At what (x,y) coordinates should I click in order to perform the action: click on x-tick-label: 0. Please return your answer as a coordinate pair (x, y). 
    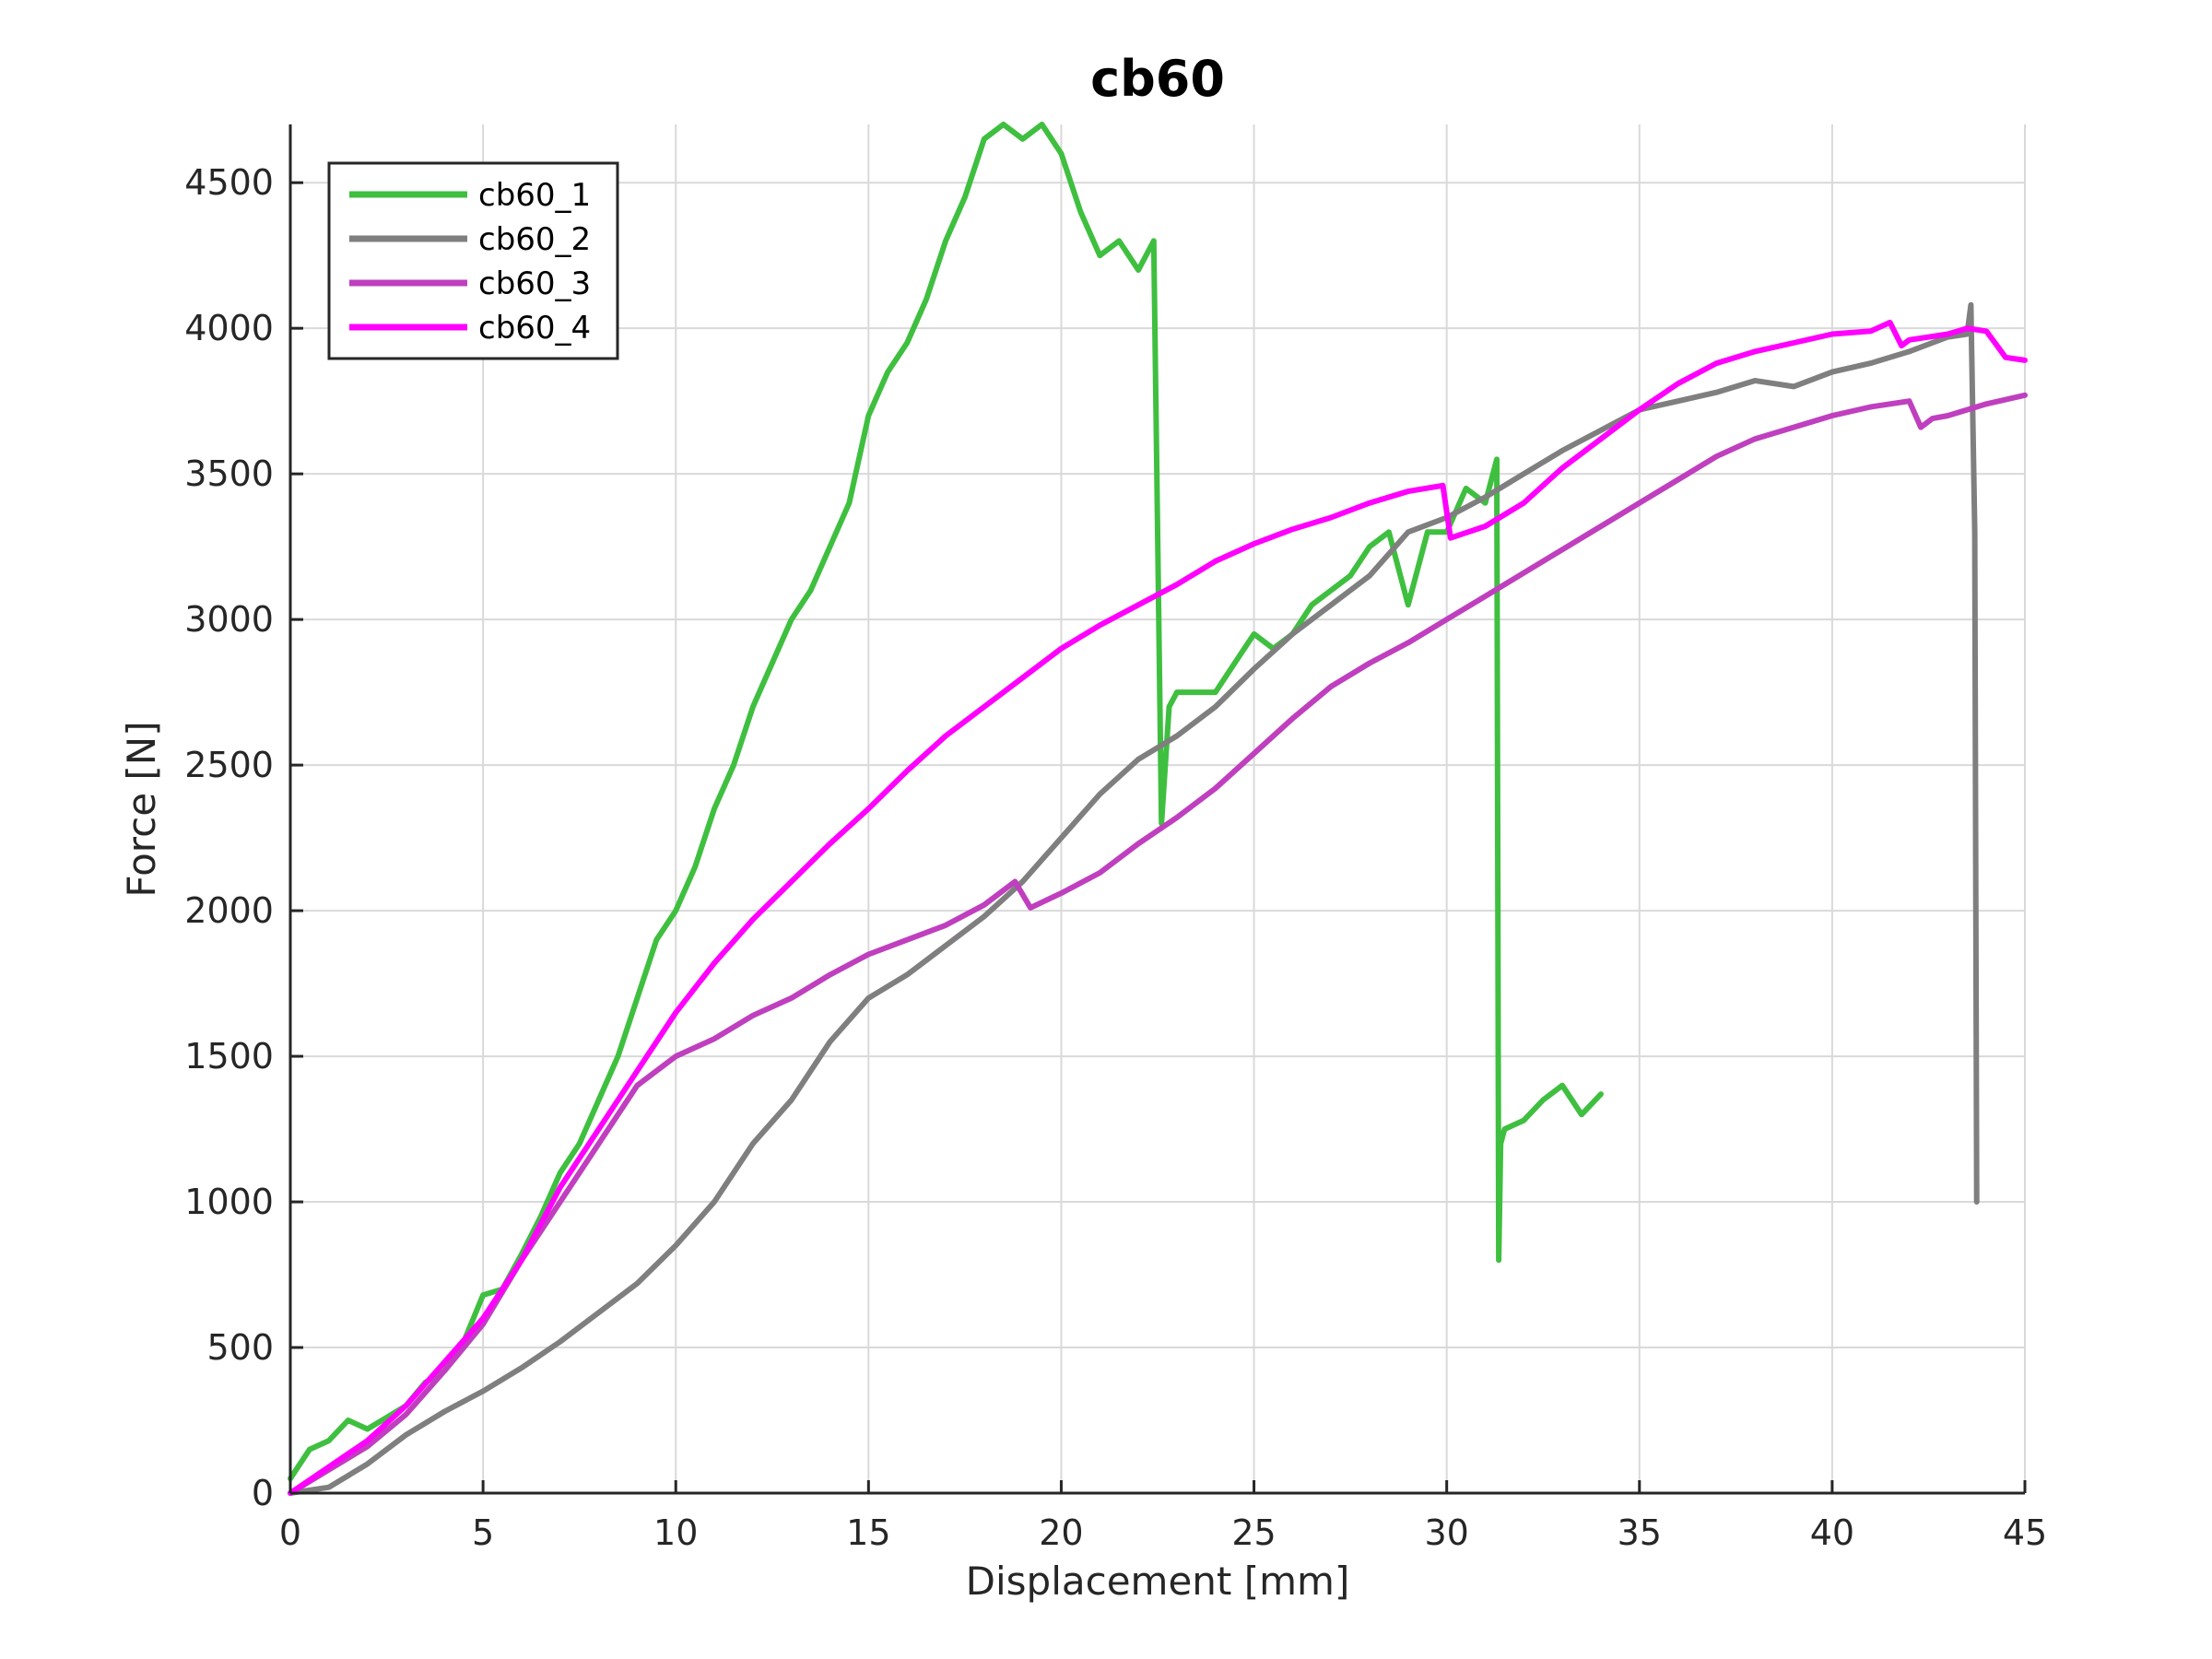
    Looking at the image, I should click on (290, 1532).